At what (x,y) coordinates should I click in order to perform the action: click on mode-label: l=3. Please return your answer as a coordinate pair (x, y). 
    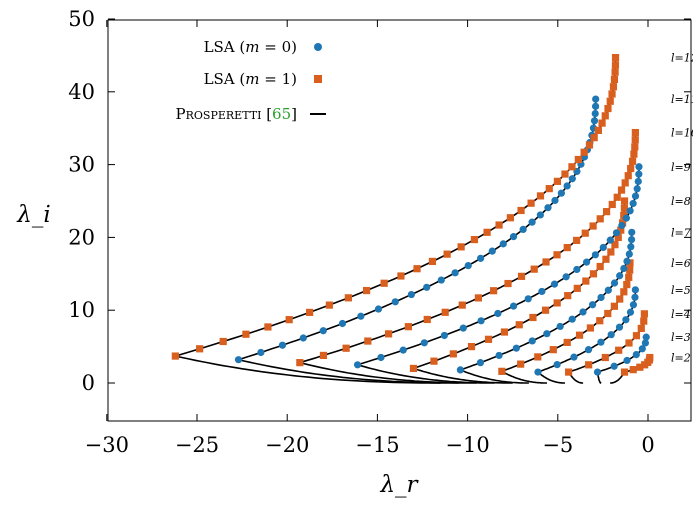
    Looking at the image, I should click on (681, 337).